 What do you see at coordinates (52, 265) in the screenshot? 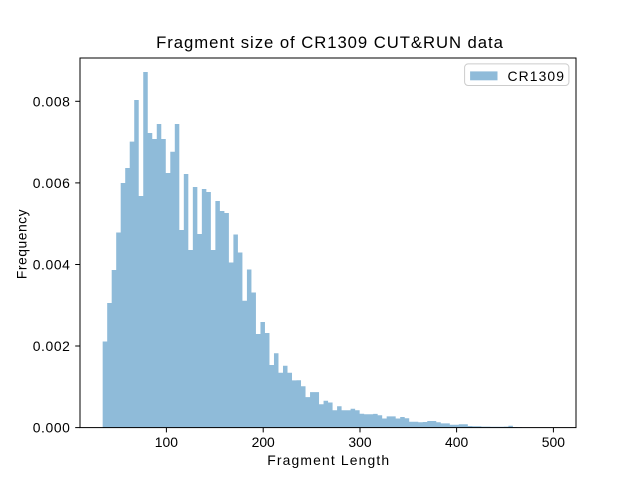
I see `svg-text: 0.004` at bounding box center [52, 265].